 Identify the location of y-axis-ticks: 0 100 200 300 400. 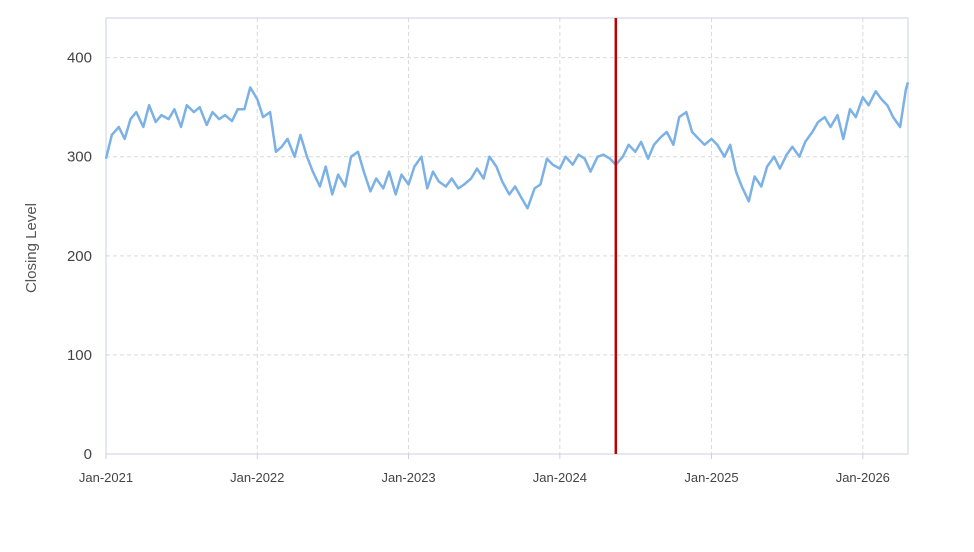
(79, 256).